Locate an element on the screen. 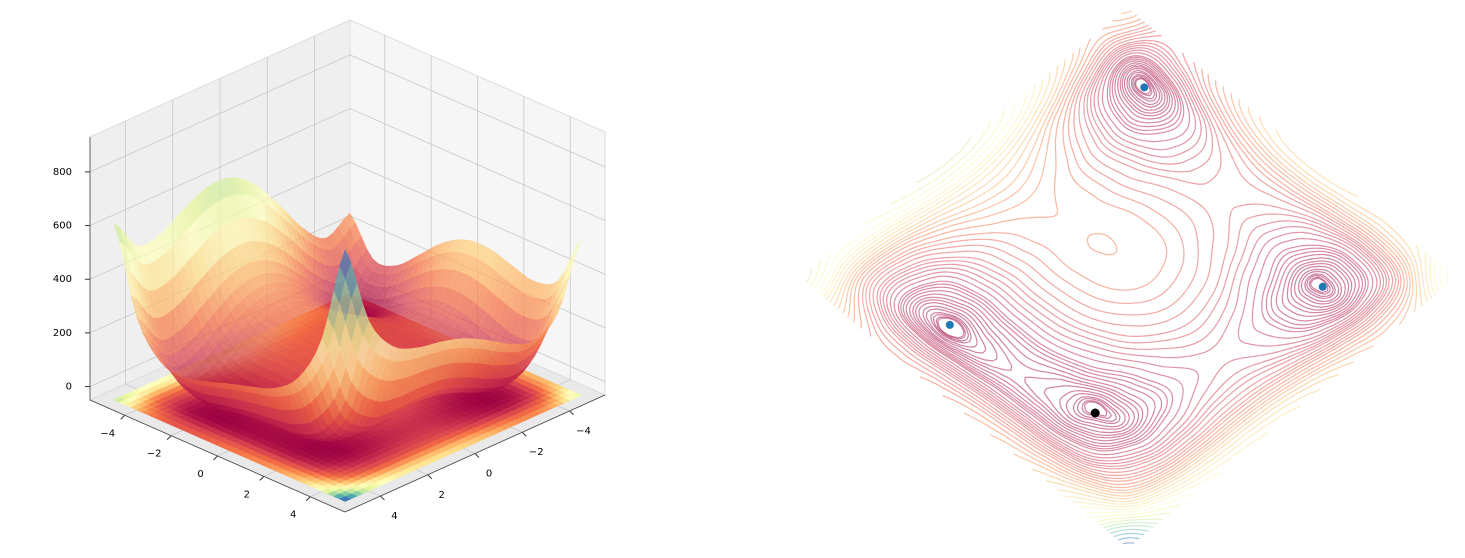 This screenshot has width=1465, height=558. y-tick-label: 2 is located at coordinates (247, 494).